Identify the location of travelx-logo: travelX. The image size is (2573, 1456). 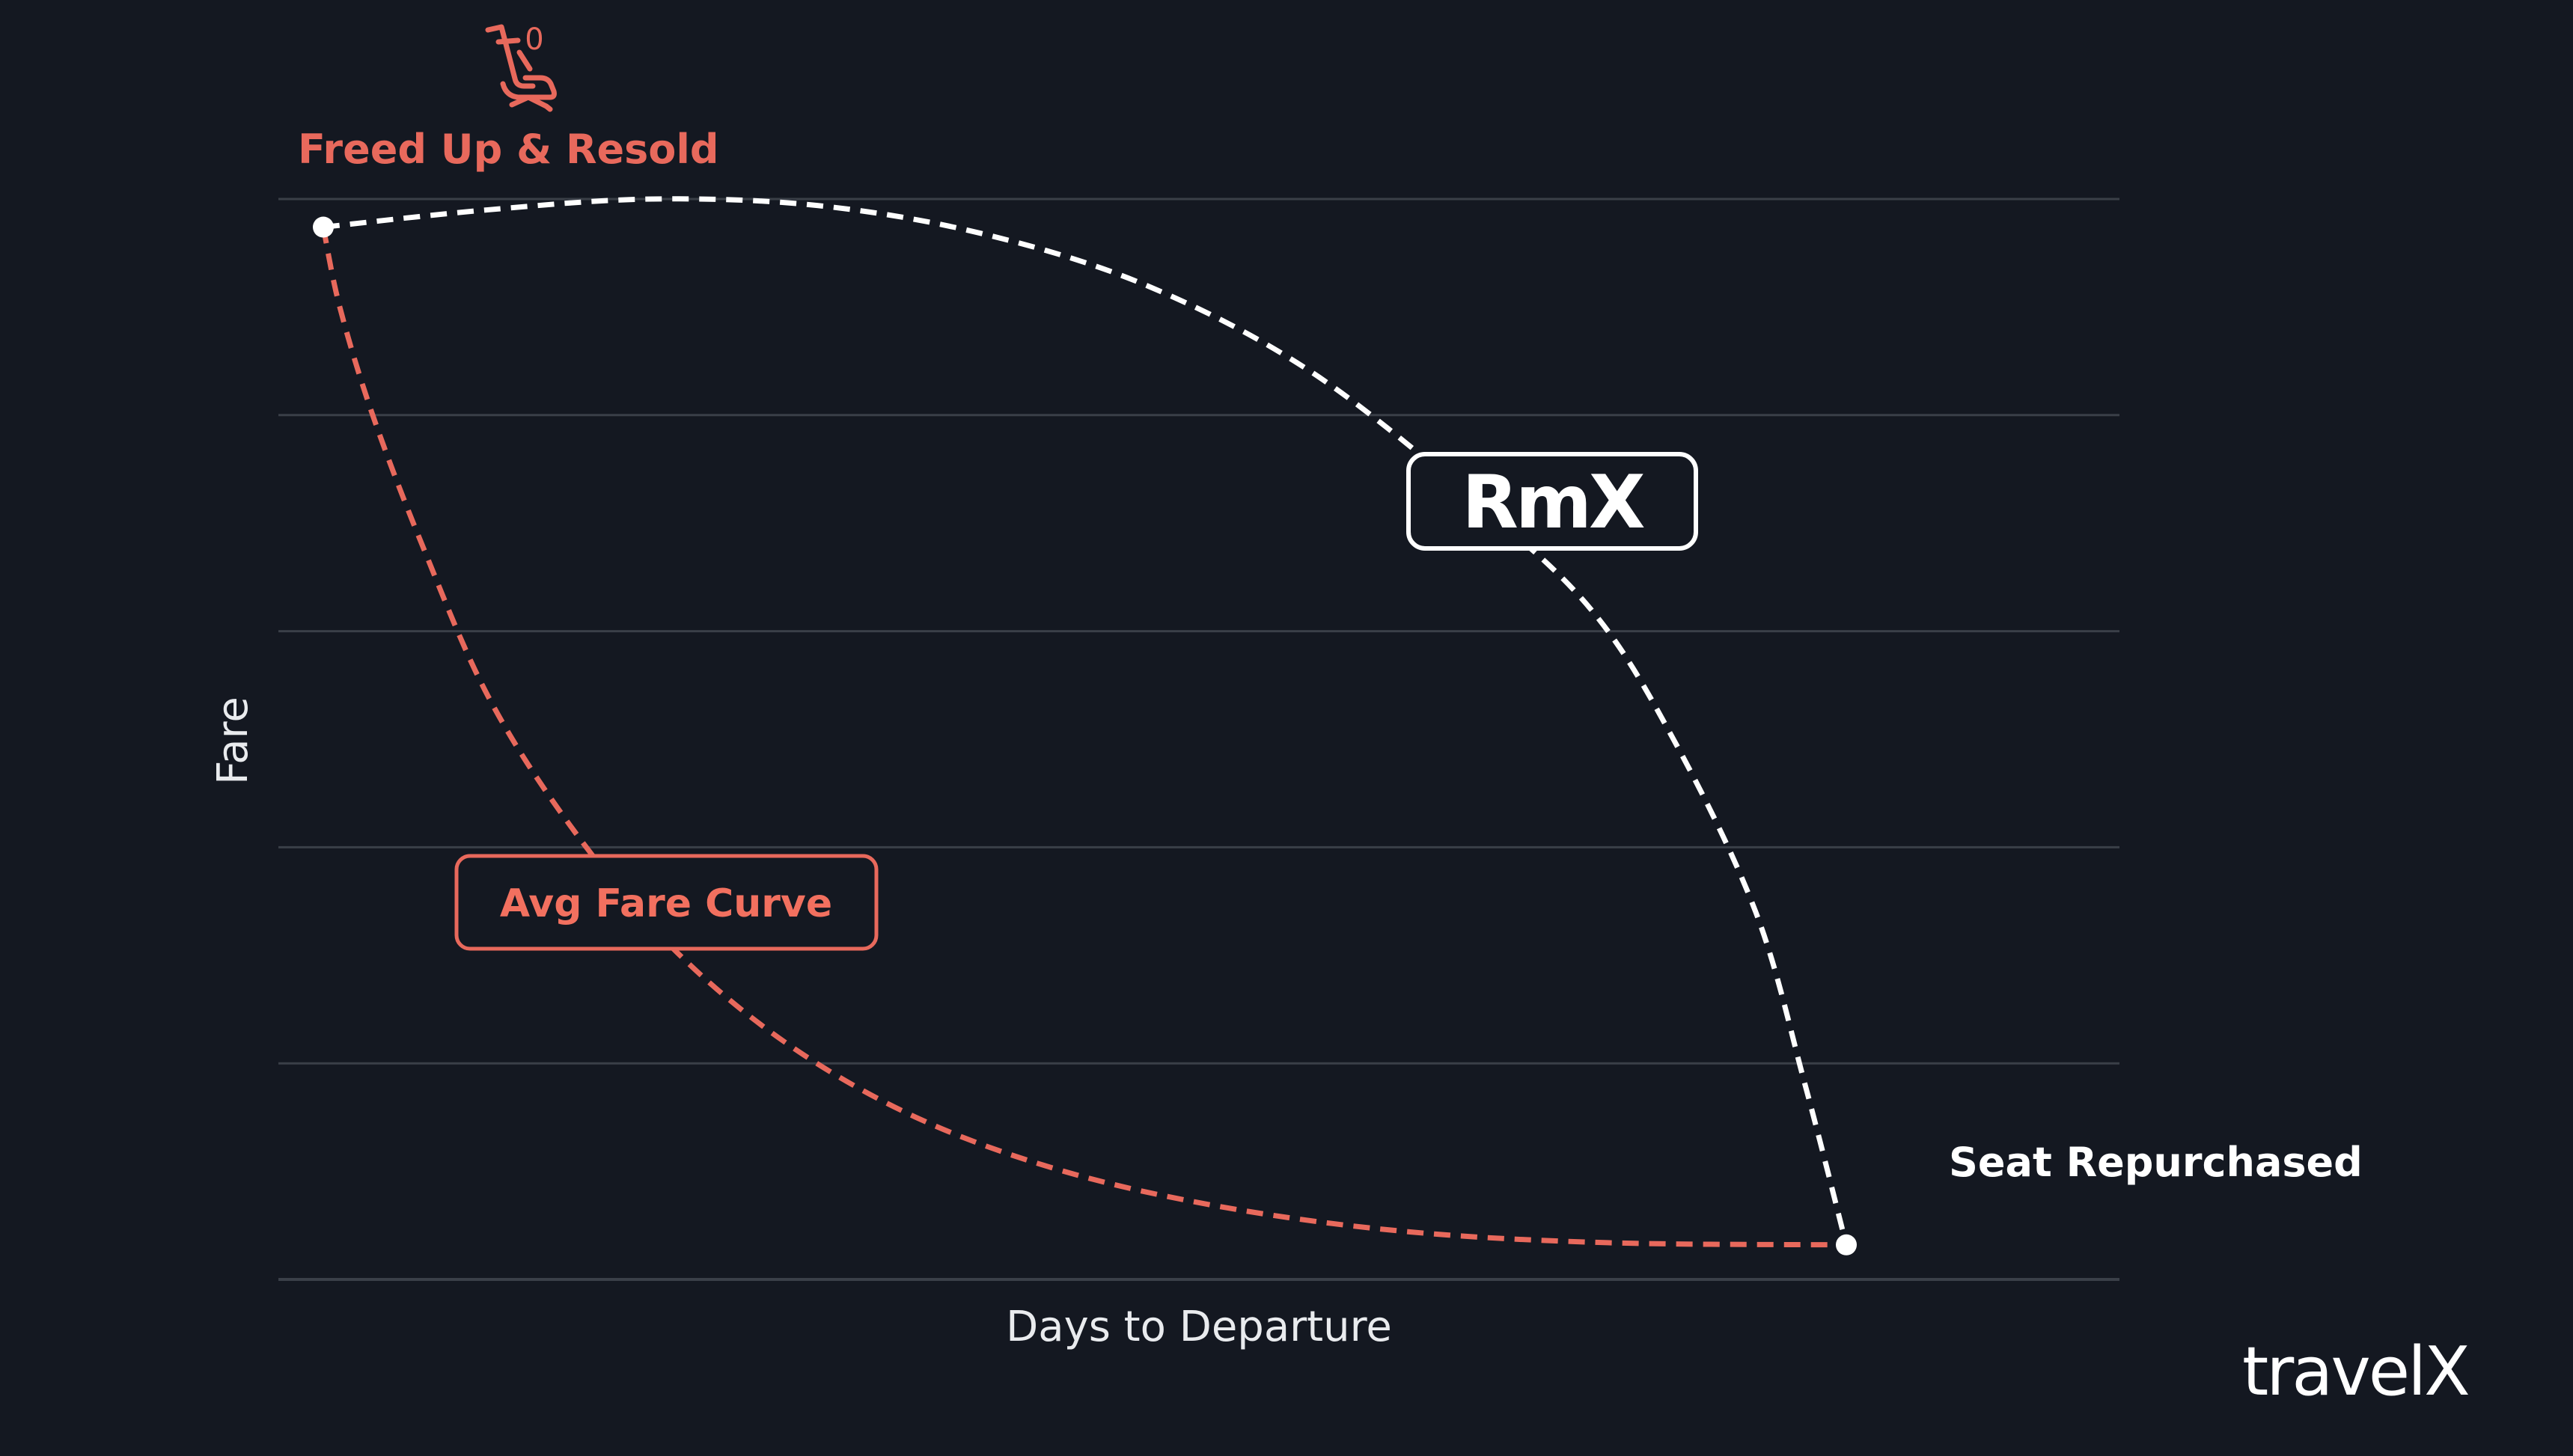
(2356, 1372).